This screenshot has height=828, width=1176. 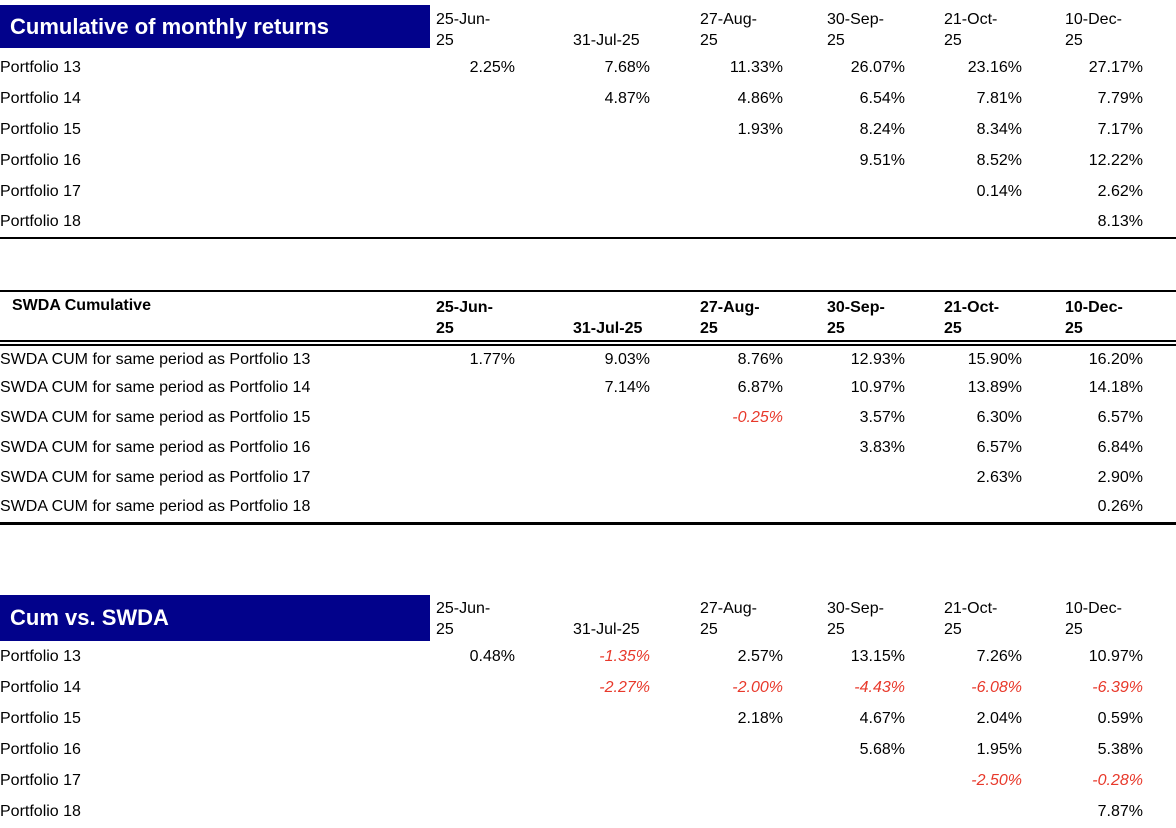 I want to click on cell-value: 6.54%, so click(x=882, y=98).